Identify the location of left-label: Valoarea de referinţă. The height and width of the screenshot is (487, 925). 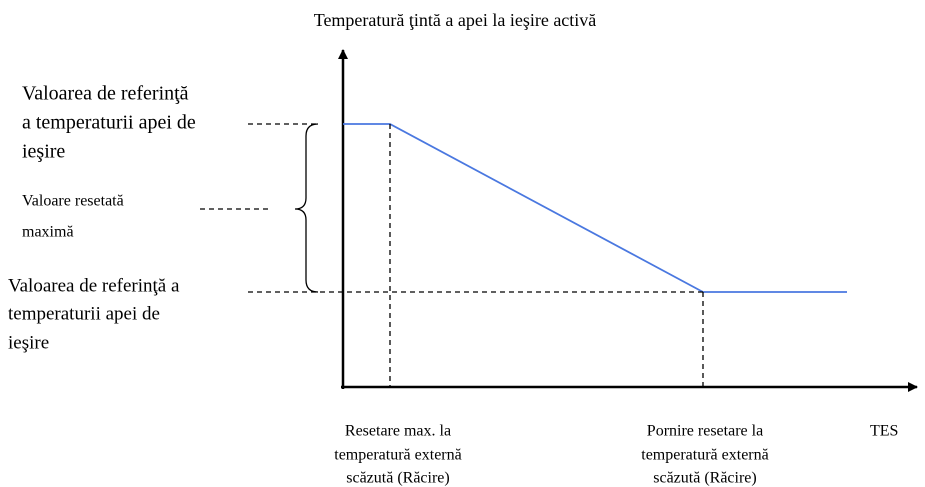
(105, 94).